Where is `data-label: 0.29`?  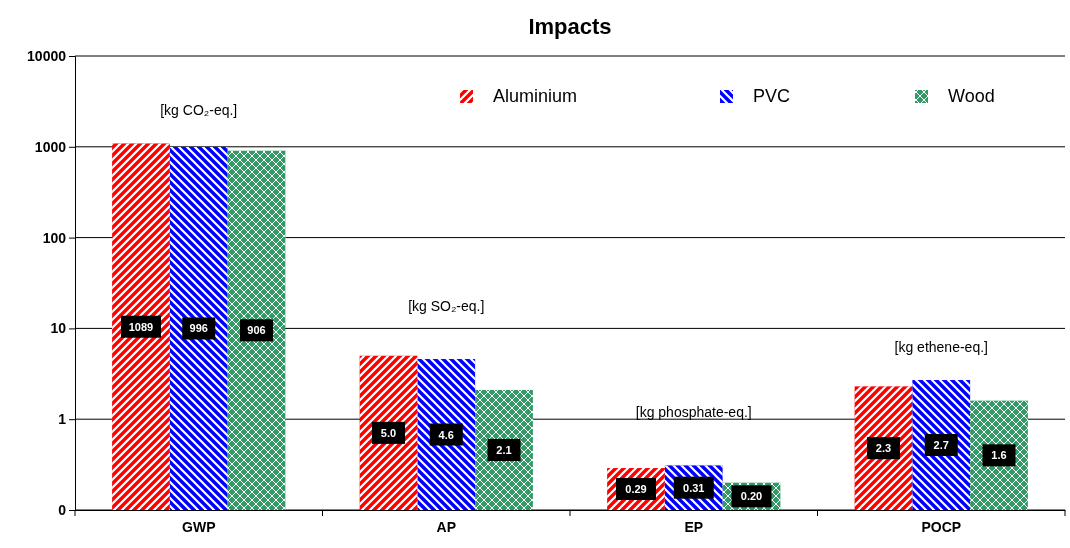
data-label: 0.29 is located at coordinates (636, 489).